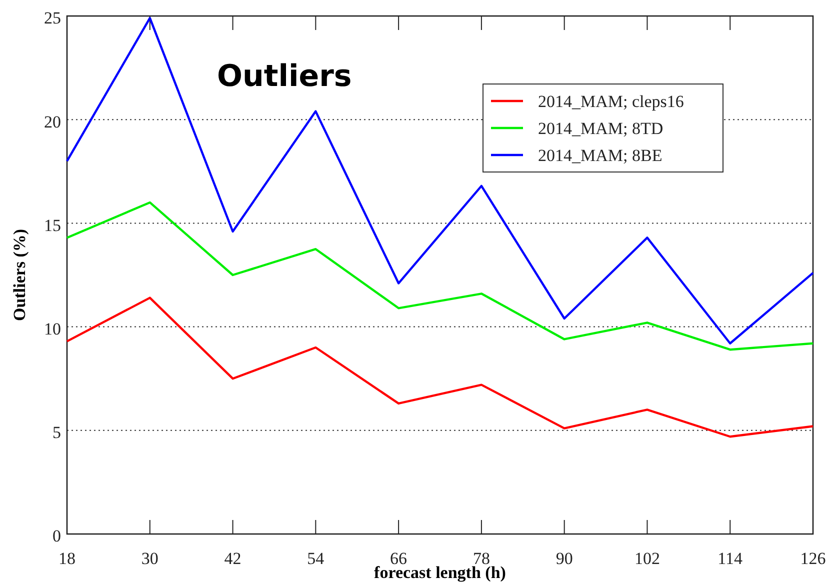 Image resolution: width=834 pixels, height=583 pixels. Describe the element at coordinates (67, 558) in the screenshot. I see `x-tick-label: 18` at that location.